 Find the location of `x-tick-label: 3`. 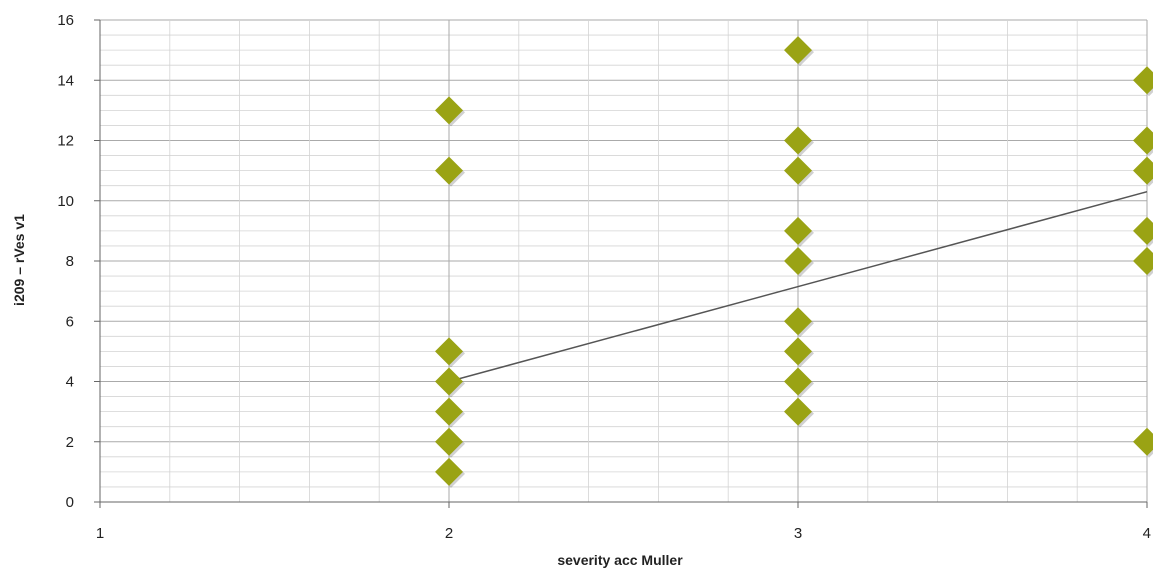

x-tick-label: 3 is located at coordinates (798, 533).